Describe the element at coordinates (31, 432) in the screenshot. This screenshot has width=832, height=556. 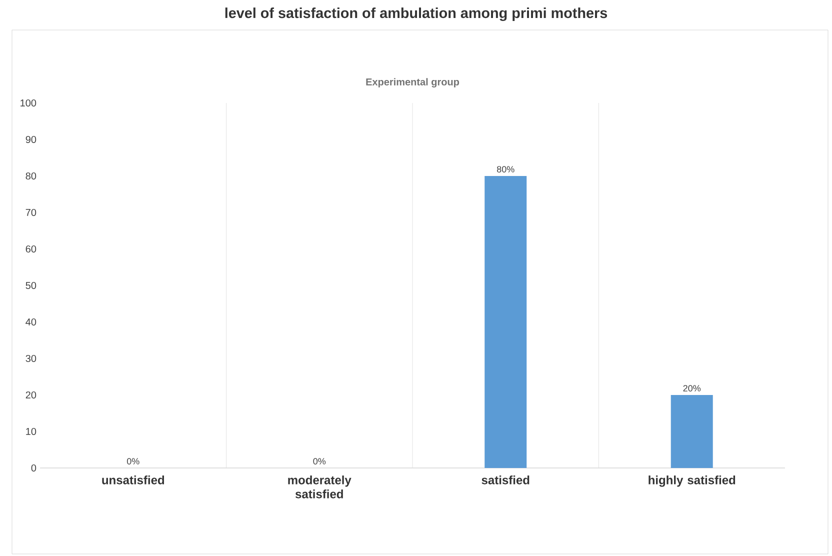
I see `y-tick-label: 10` at that location.